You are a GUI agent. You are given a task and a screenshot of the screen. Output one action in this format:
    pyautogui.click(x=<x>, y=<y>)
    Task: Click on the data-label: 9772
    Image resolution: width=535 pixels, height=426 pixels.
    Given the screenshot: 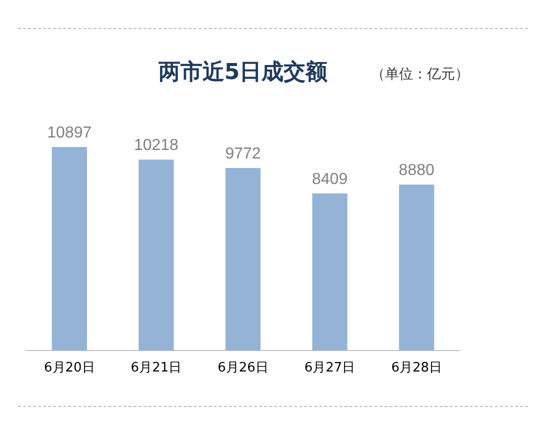 What is the action you would take?
    pyautogui.click(x=243, y=153)
    